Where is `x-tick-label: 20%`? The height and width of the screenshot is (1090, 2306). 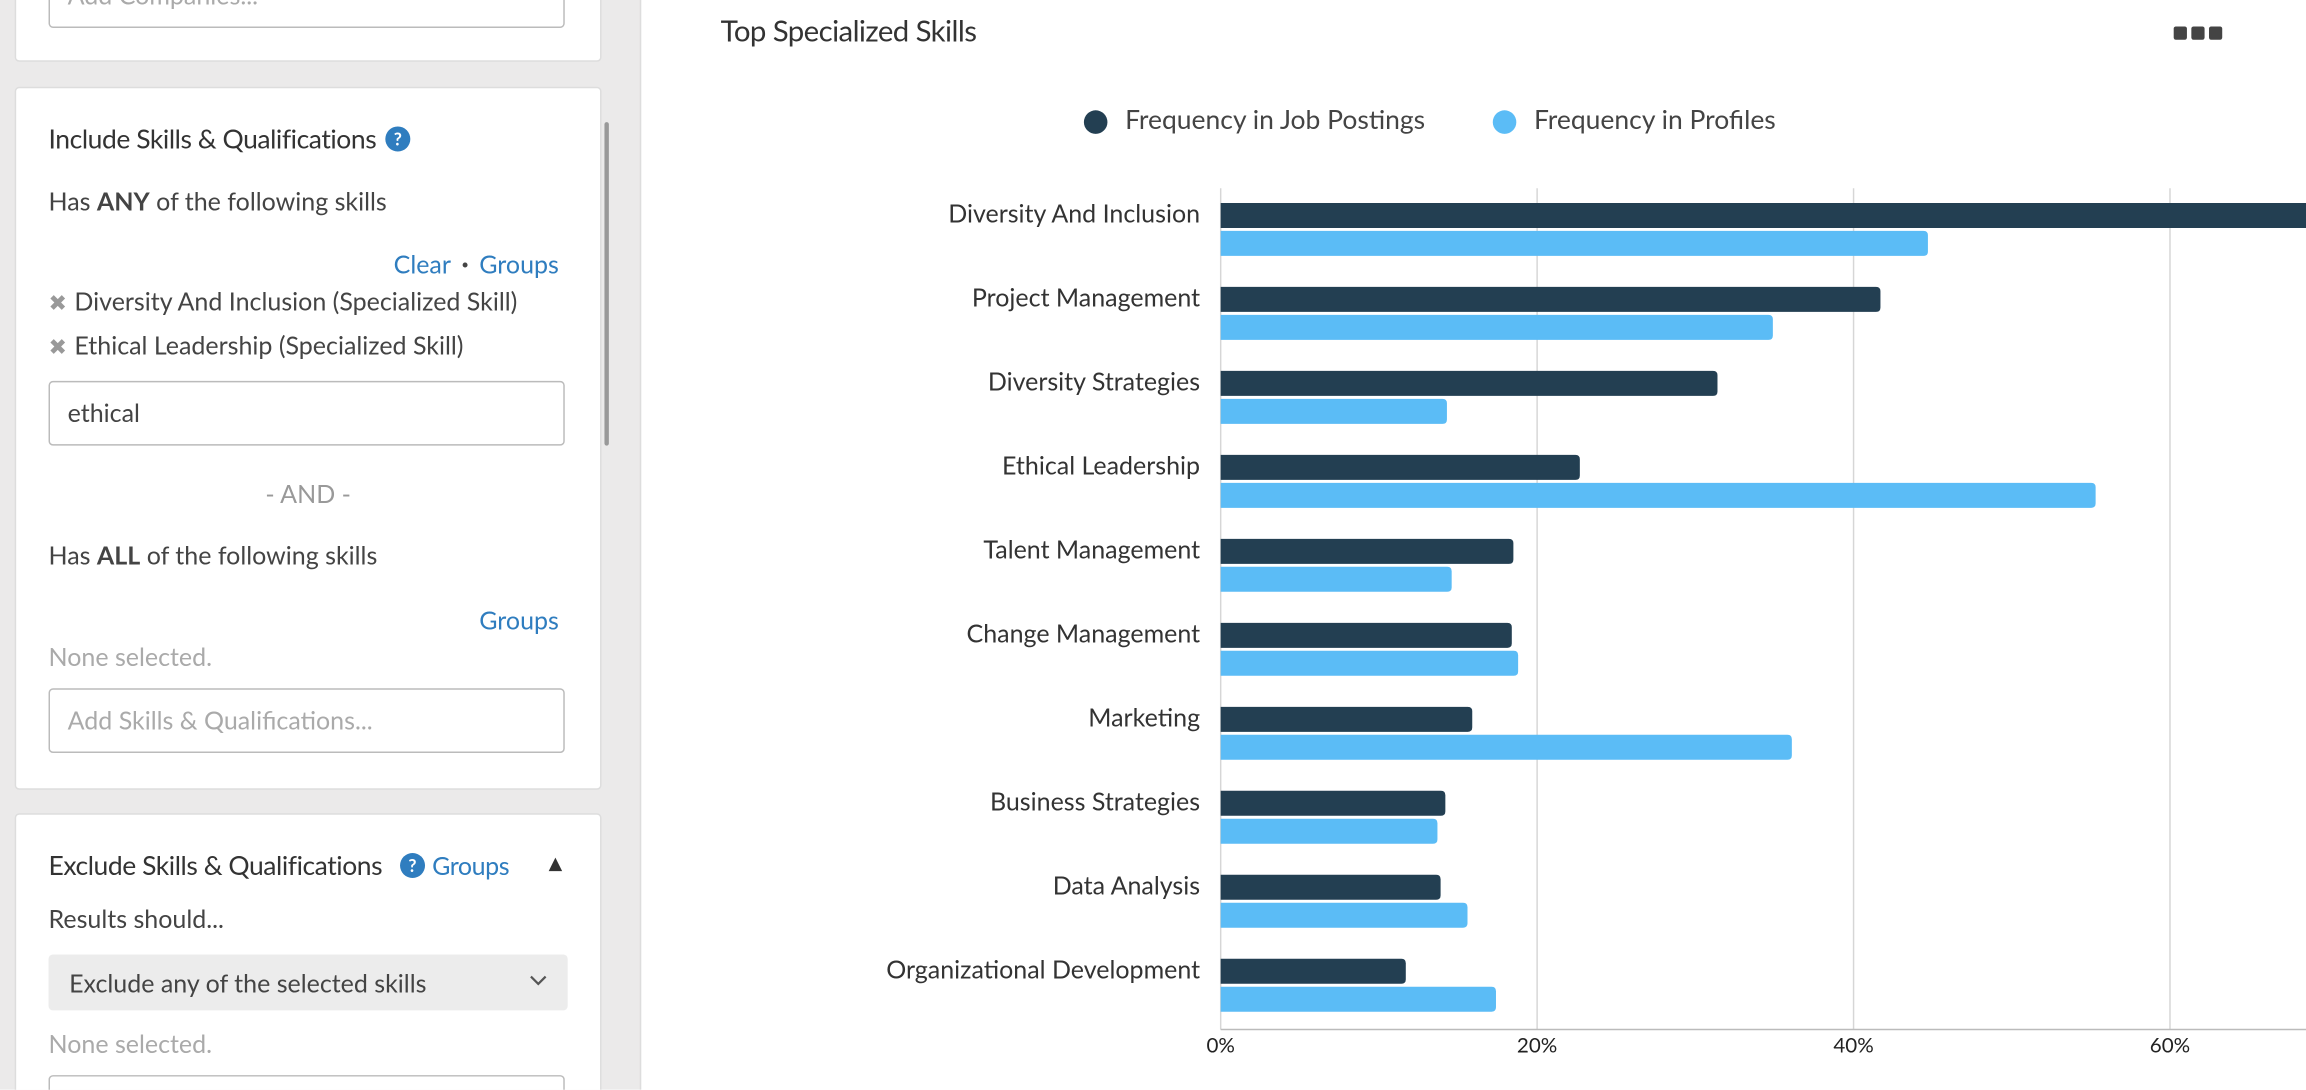 x-tick-label: 20% is located at coordinates (1537, 1045).